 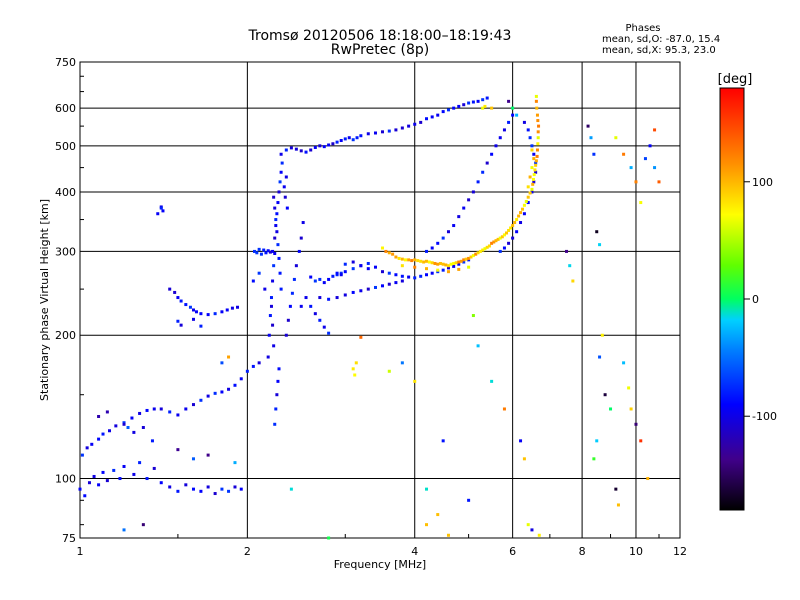 What do you see at coordinates (65, 62) in the screenshot?
I see `y-tick-label: 750` at bounding box center [65, 62].